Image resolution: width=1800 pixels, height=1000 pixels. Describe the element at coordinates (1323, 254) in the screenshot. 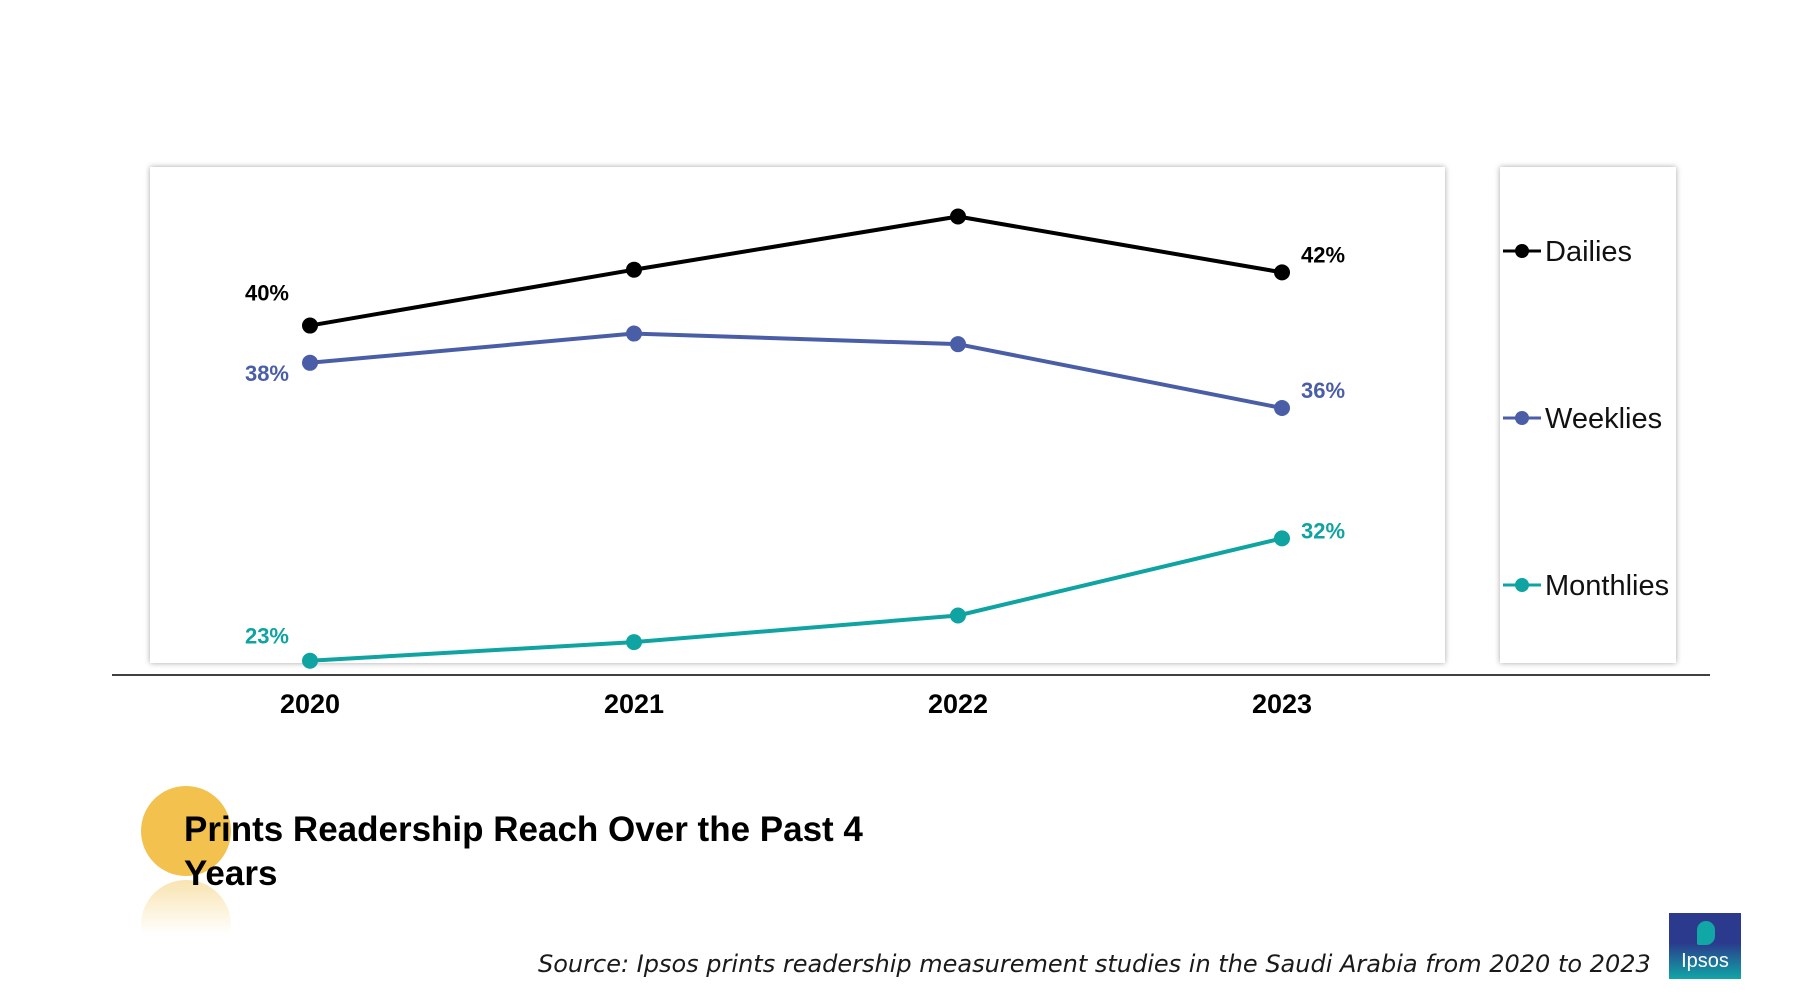

I see `data-label-dailies-2023: 42%` at that location.